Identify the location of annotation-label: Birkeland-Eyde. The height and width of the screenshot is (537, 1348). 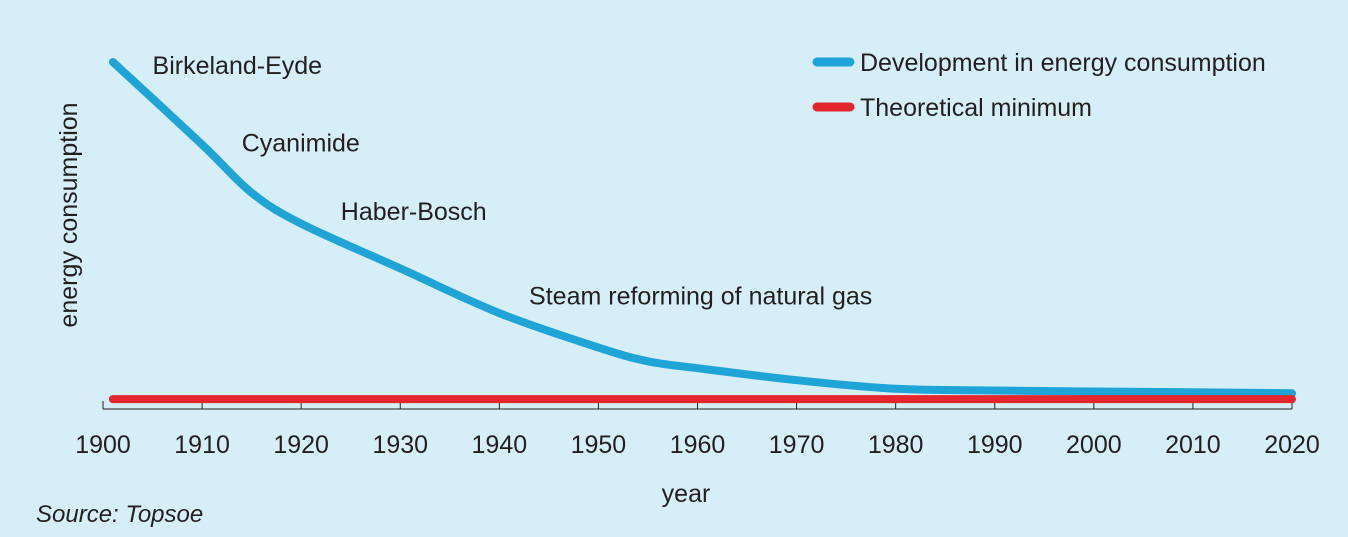
(238, 66).